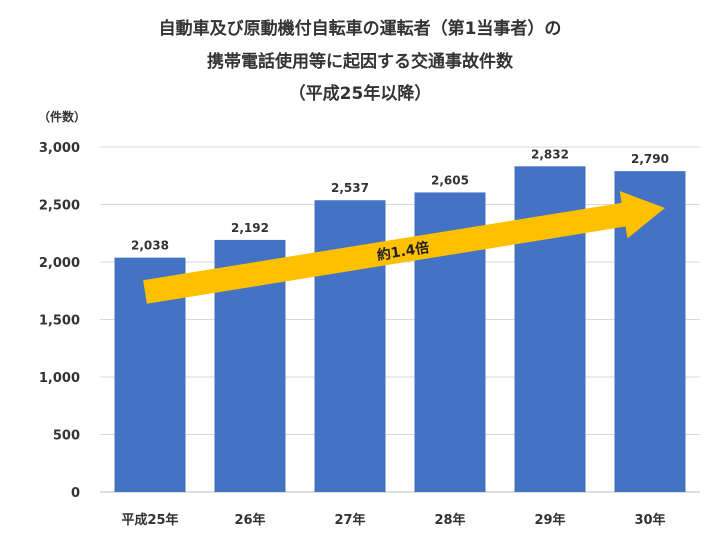  I want to click on y-axis-unit-label: （件数）, so click(62, 117).